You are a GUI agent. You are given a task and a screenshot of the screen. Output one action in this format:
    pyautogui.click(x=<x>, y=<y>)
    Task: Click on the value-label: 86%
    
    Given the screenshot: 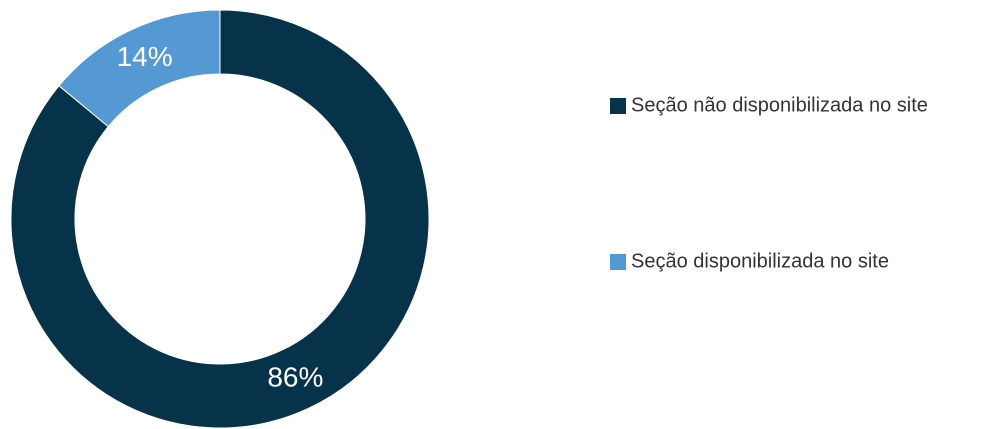 What is the action you would take?
    pyautogui.click(x=295, y=377)
    